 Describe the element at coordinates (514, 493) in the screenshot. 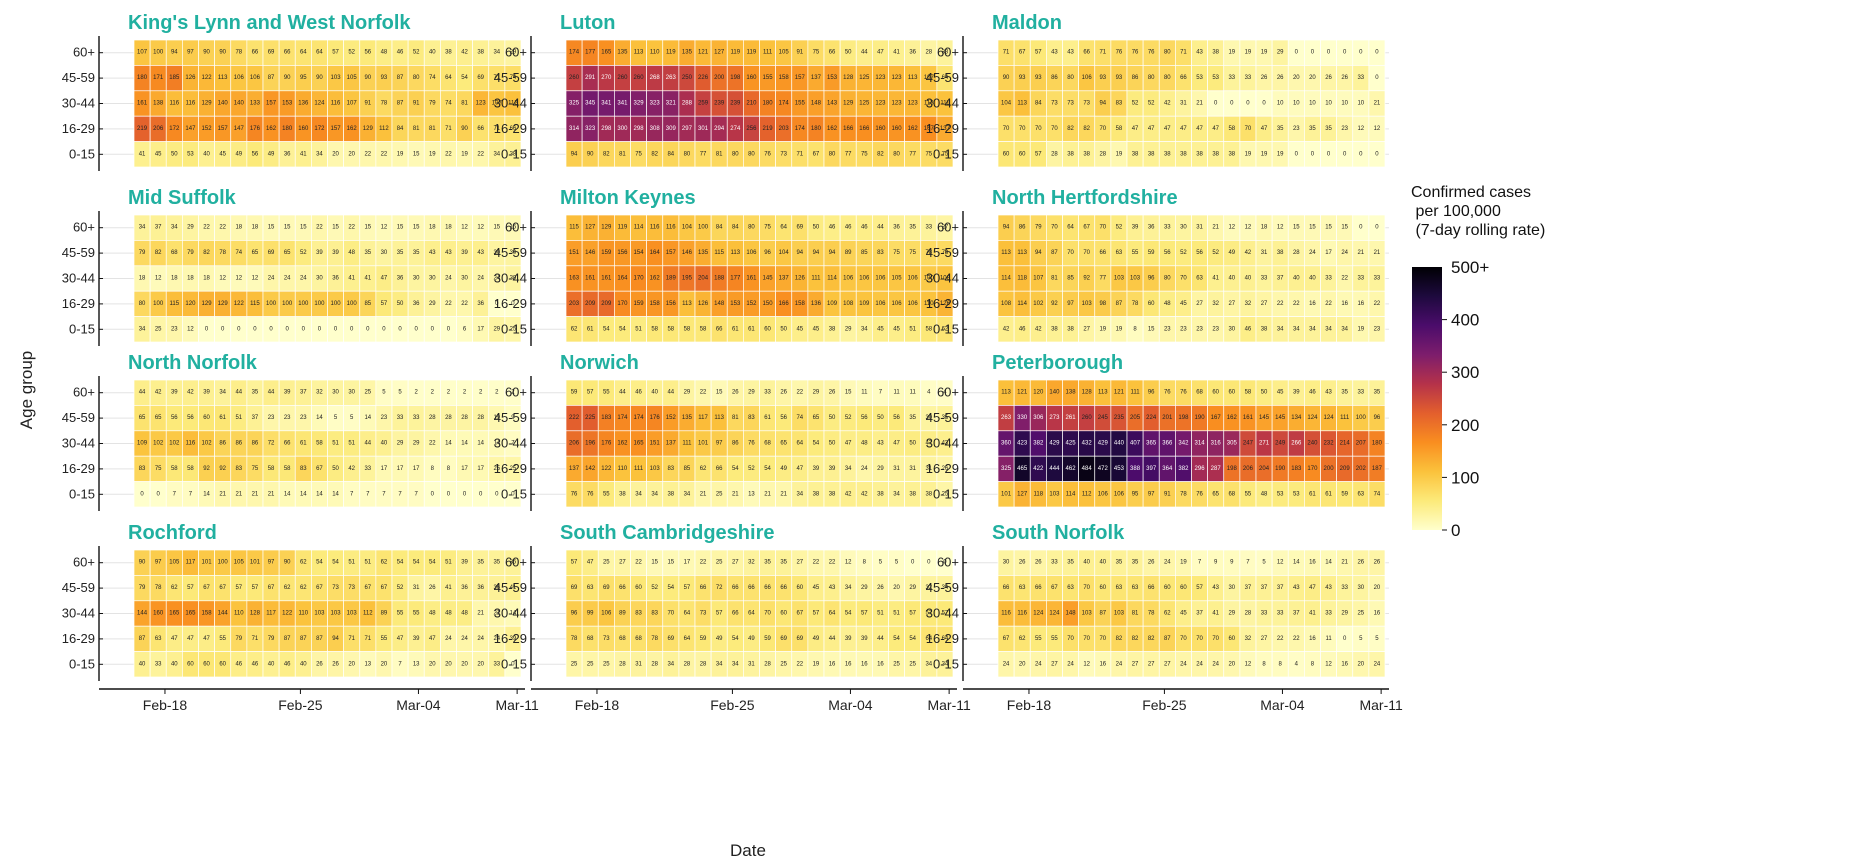

I see `age-group-label: 0-15` at that location.